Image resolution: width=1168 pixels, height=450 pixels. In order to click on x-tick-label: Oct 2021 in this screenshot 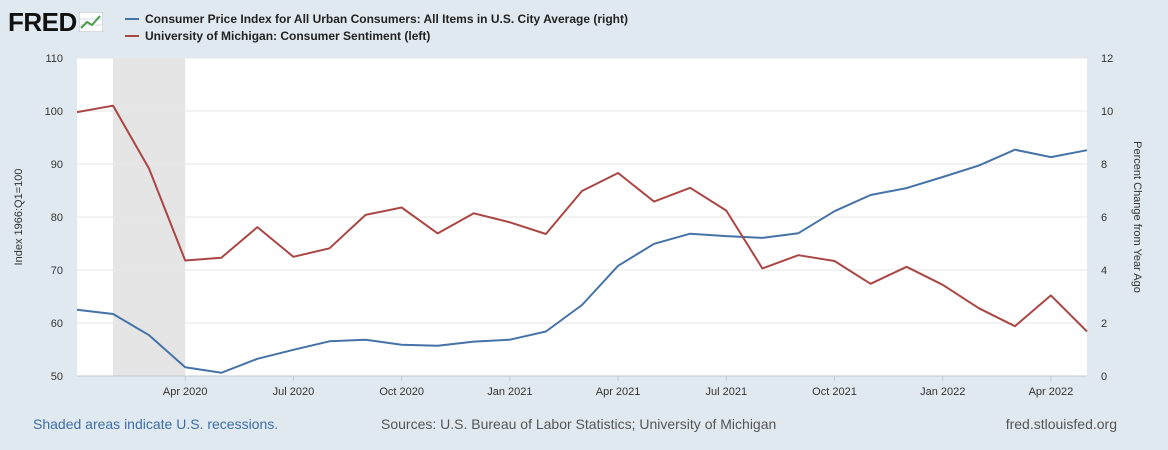, I will do `click(834, 392)`.